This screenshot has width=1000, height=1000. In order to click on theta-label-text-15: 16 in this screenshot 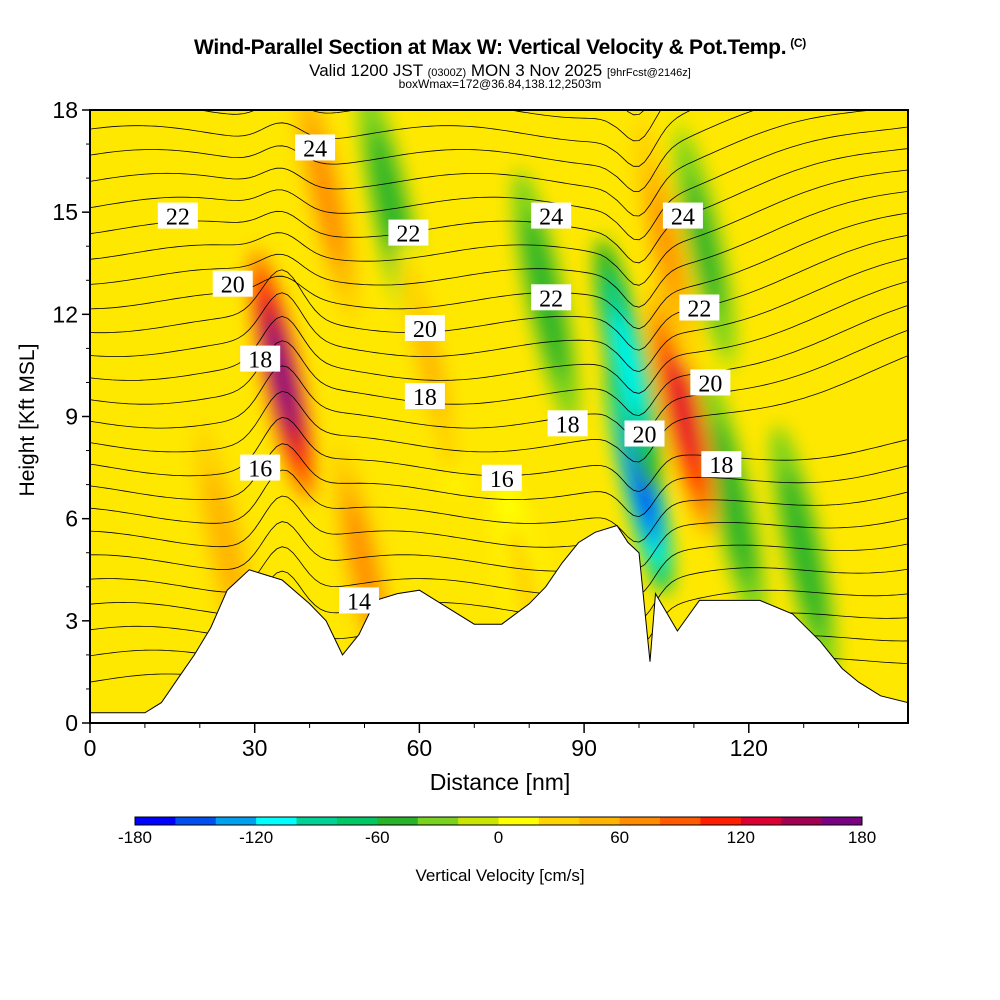, I will do `click(260, 470)`.